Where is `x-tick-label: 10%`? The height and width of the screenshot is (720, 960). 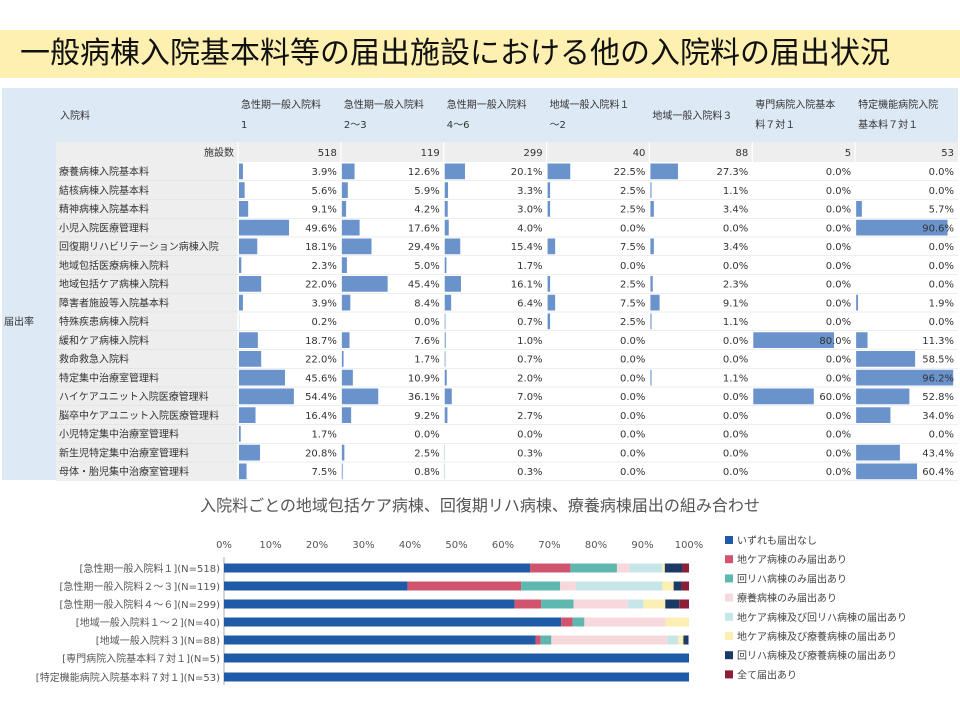
x-tick-label: 10% is located at coordinates (270, 545).